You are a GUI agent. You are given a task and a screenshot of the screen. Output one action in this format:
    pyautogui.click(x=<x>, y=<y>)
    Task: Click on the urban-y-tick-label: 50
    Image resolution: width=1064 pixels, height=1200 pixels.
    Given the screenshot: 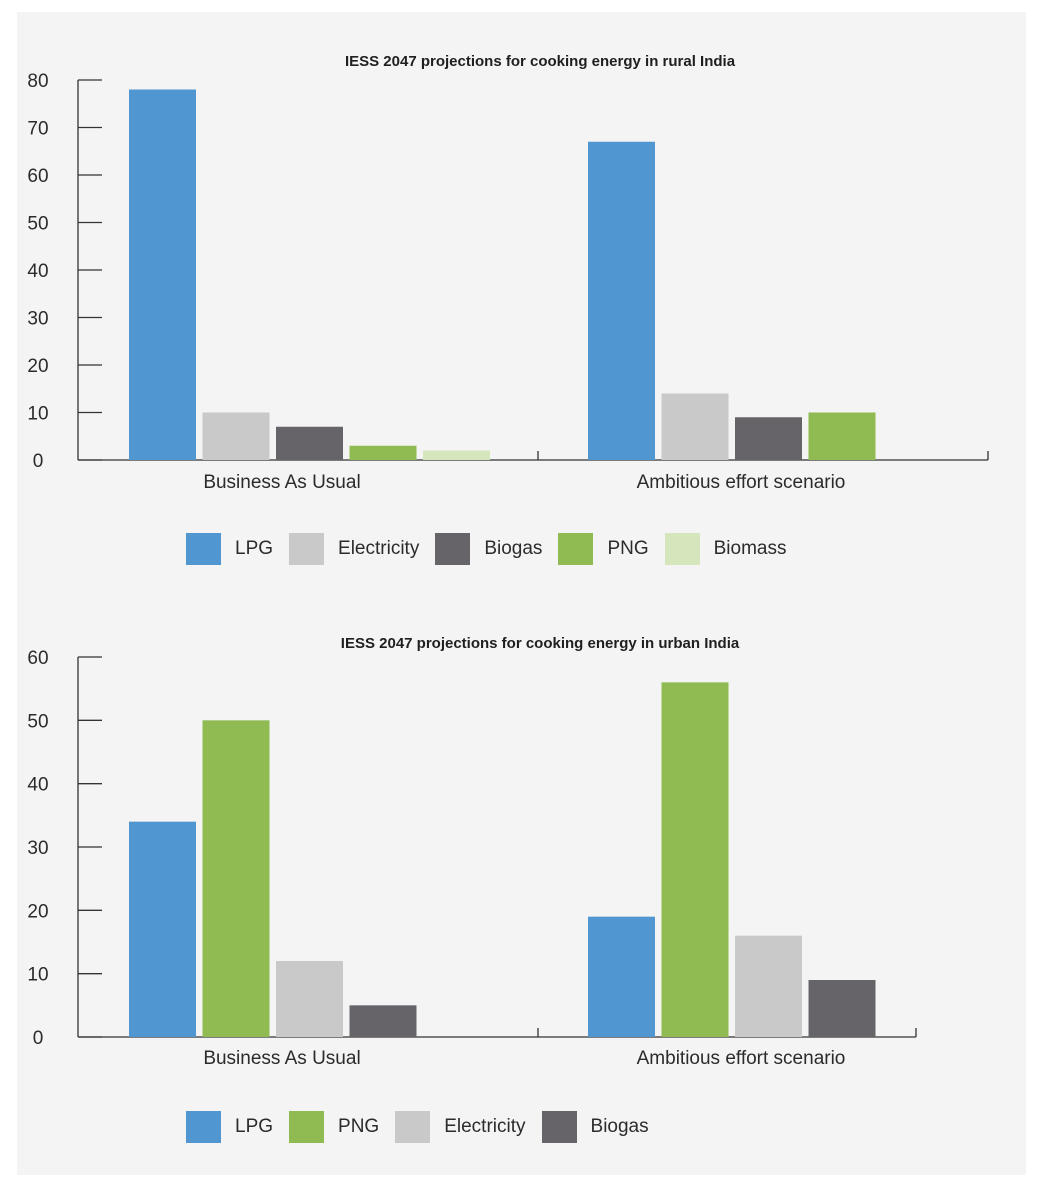 What is the action you would take?
    pyautogui.click(x=37, y=721)
    